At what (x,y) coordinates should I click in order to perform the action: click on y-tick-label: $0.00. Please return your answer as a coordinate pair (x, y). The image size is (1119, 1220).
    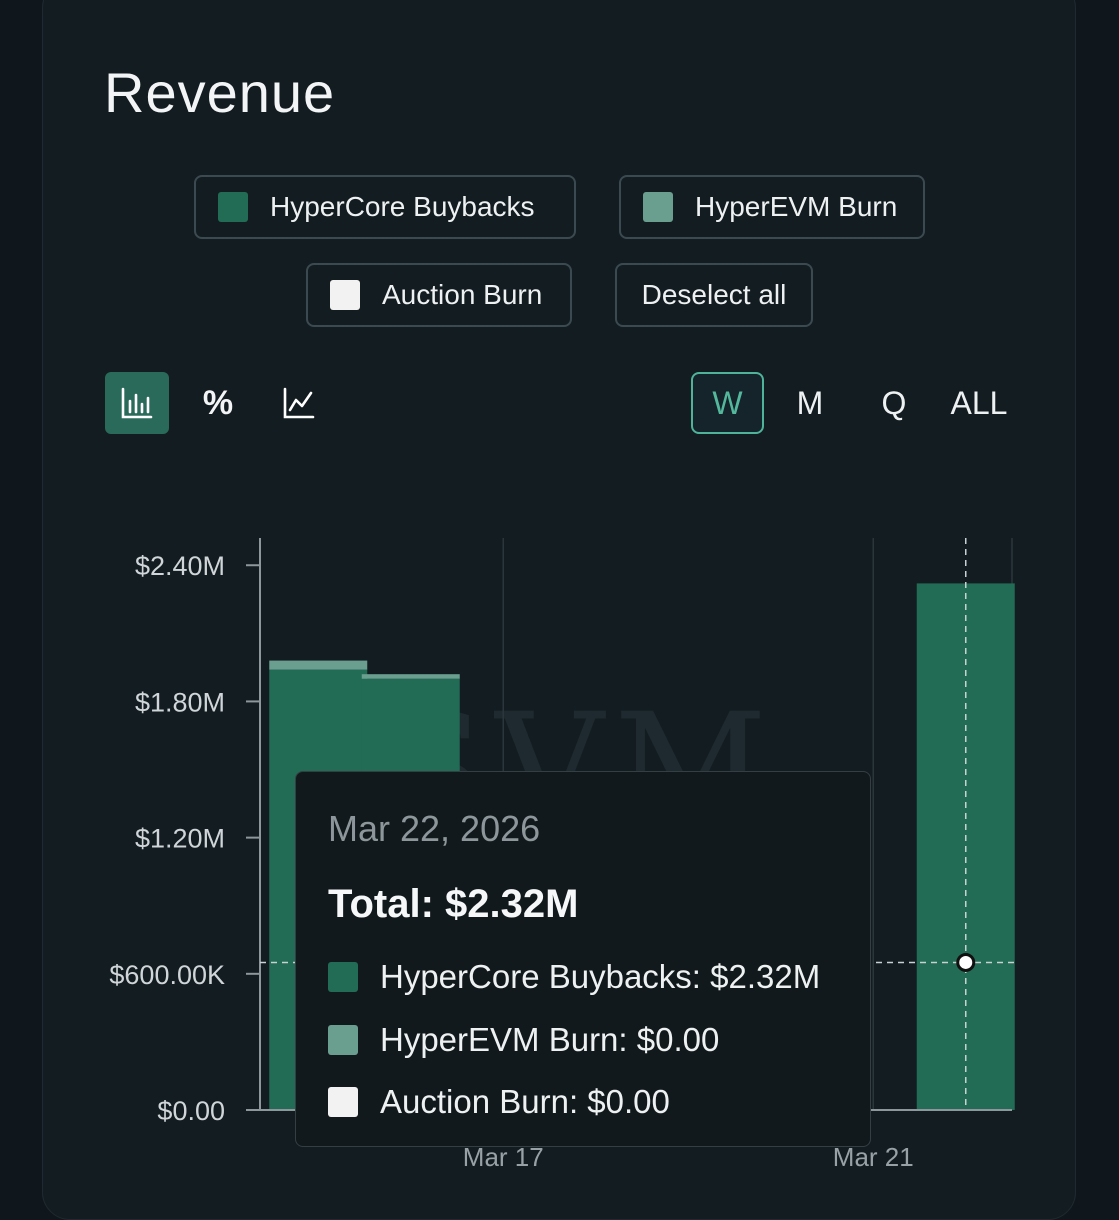
    Looking at the image, I should click on (191, 1111).